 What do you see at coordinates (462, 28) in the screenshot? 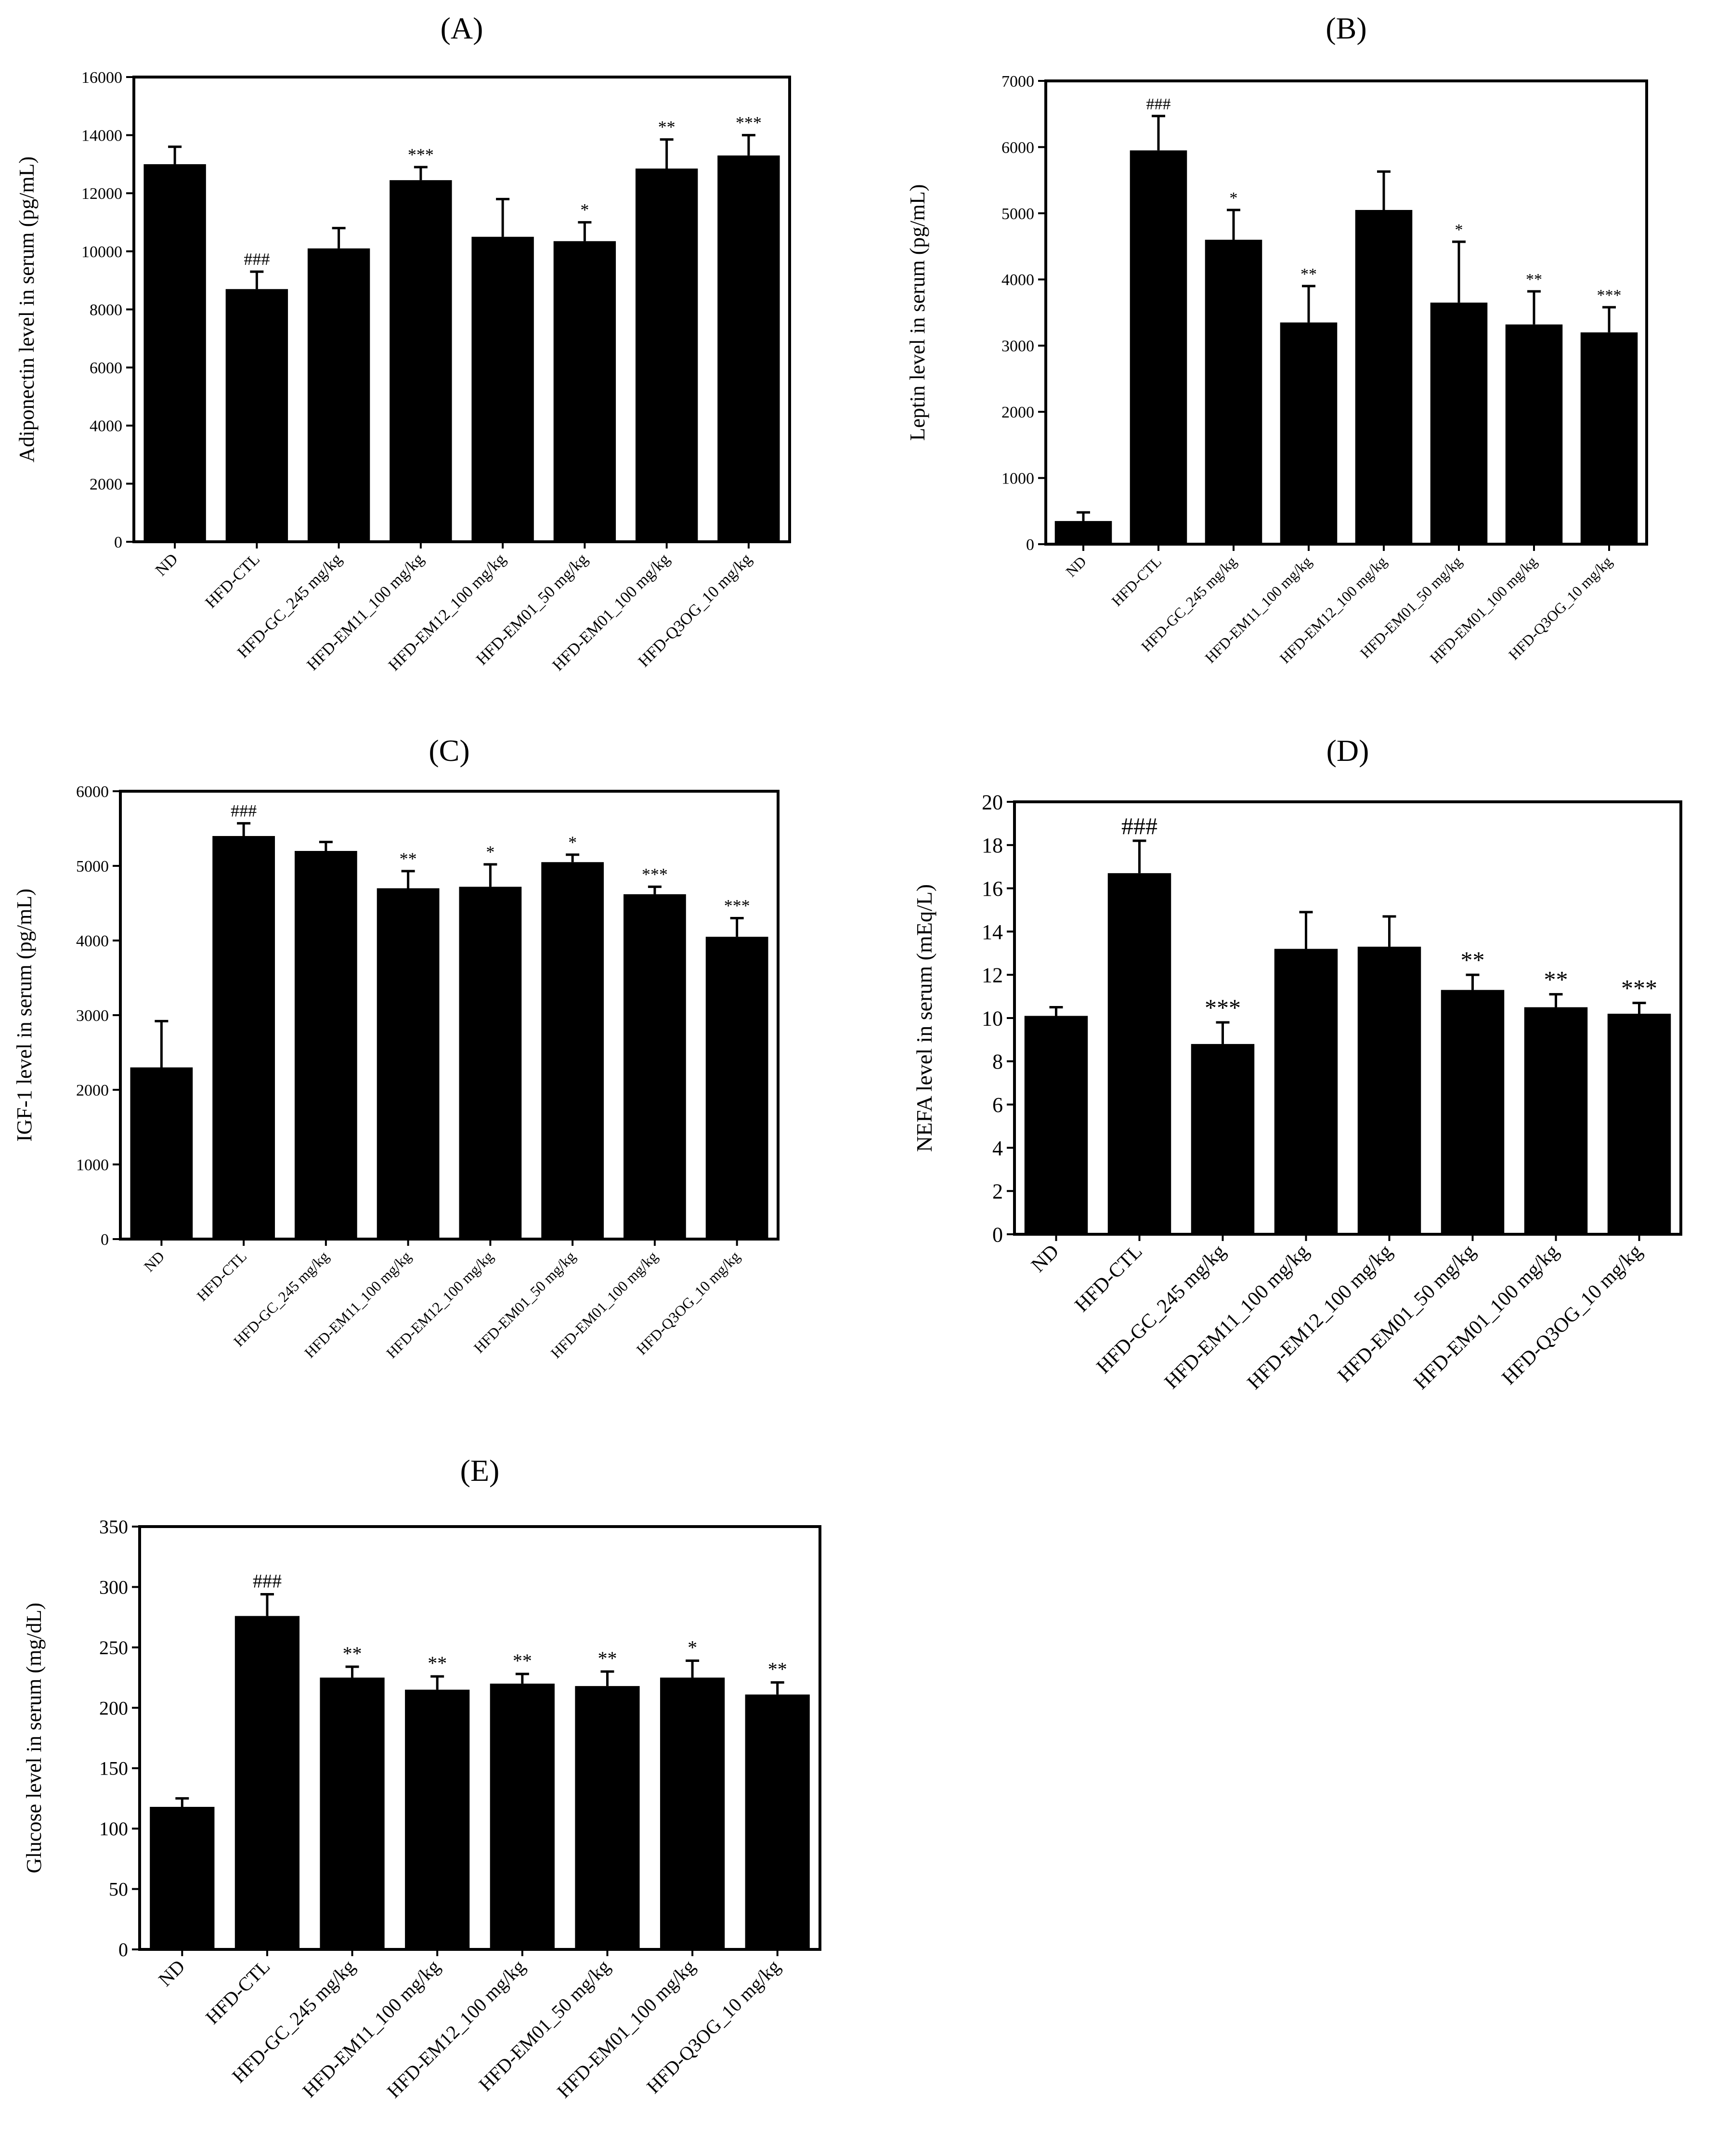
I see `panel-title: (A)` at bounding box center [462, 28].